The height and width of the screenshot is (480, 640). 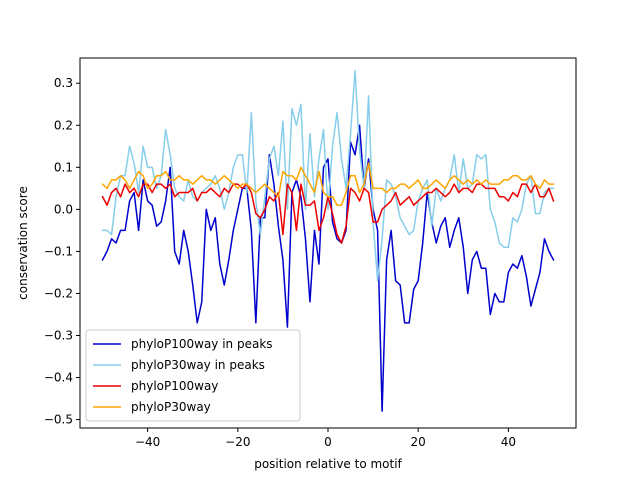 I want to click on legend-label-3: phyloP100way, so click(x=174, y=386).